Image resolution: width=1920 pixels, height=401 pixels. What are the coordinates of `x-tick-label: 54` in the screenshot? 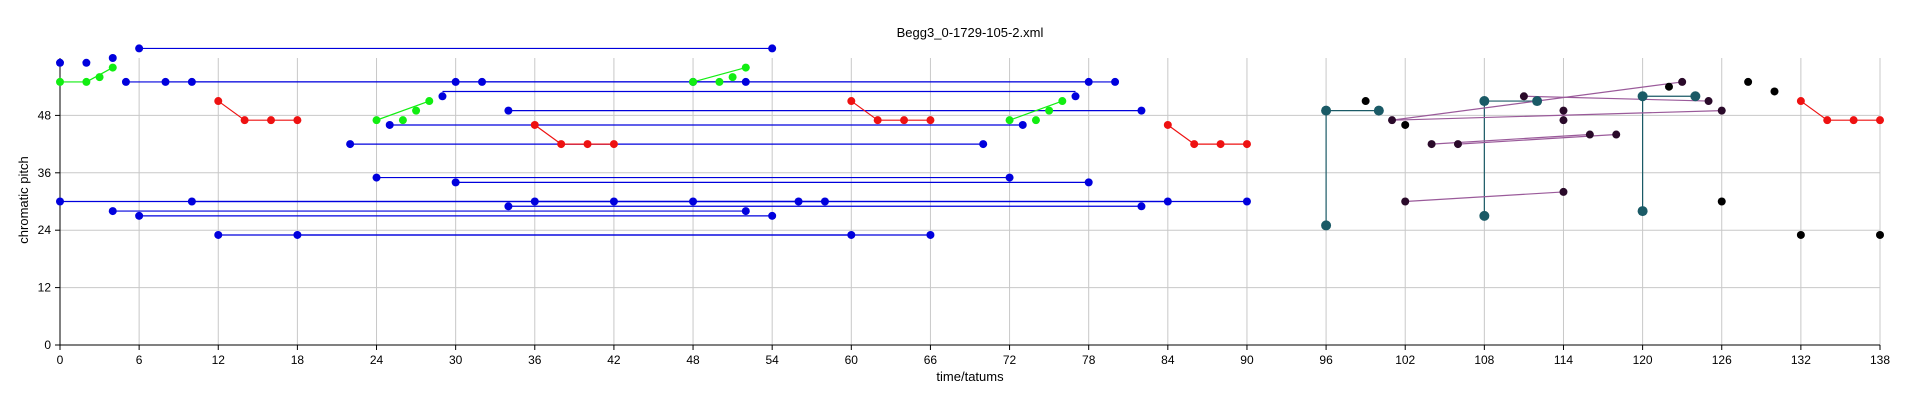 It's located at (772, 360).